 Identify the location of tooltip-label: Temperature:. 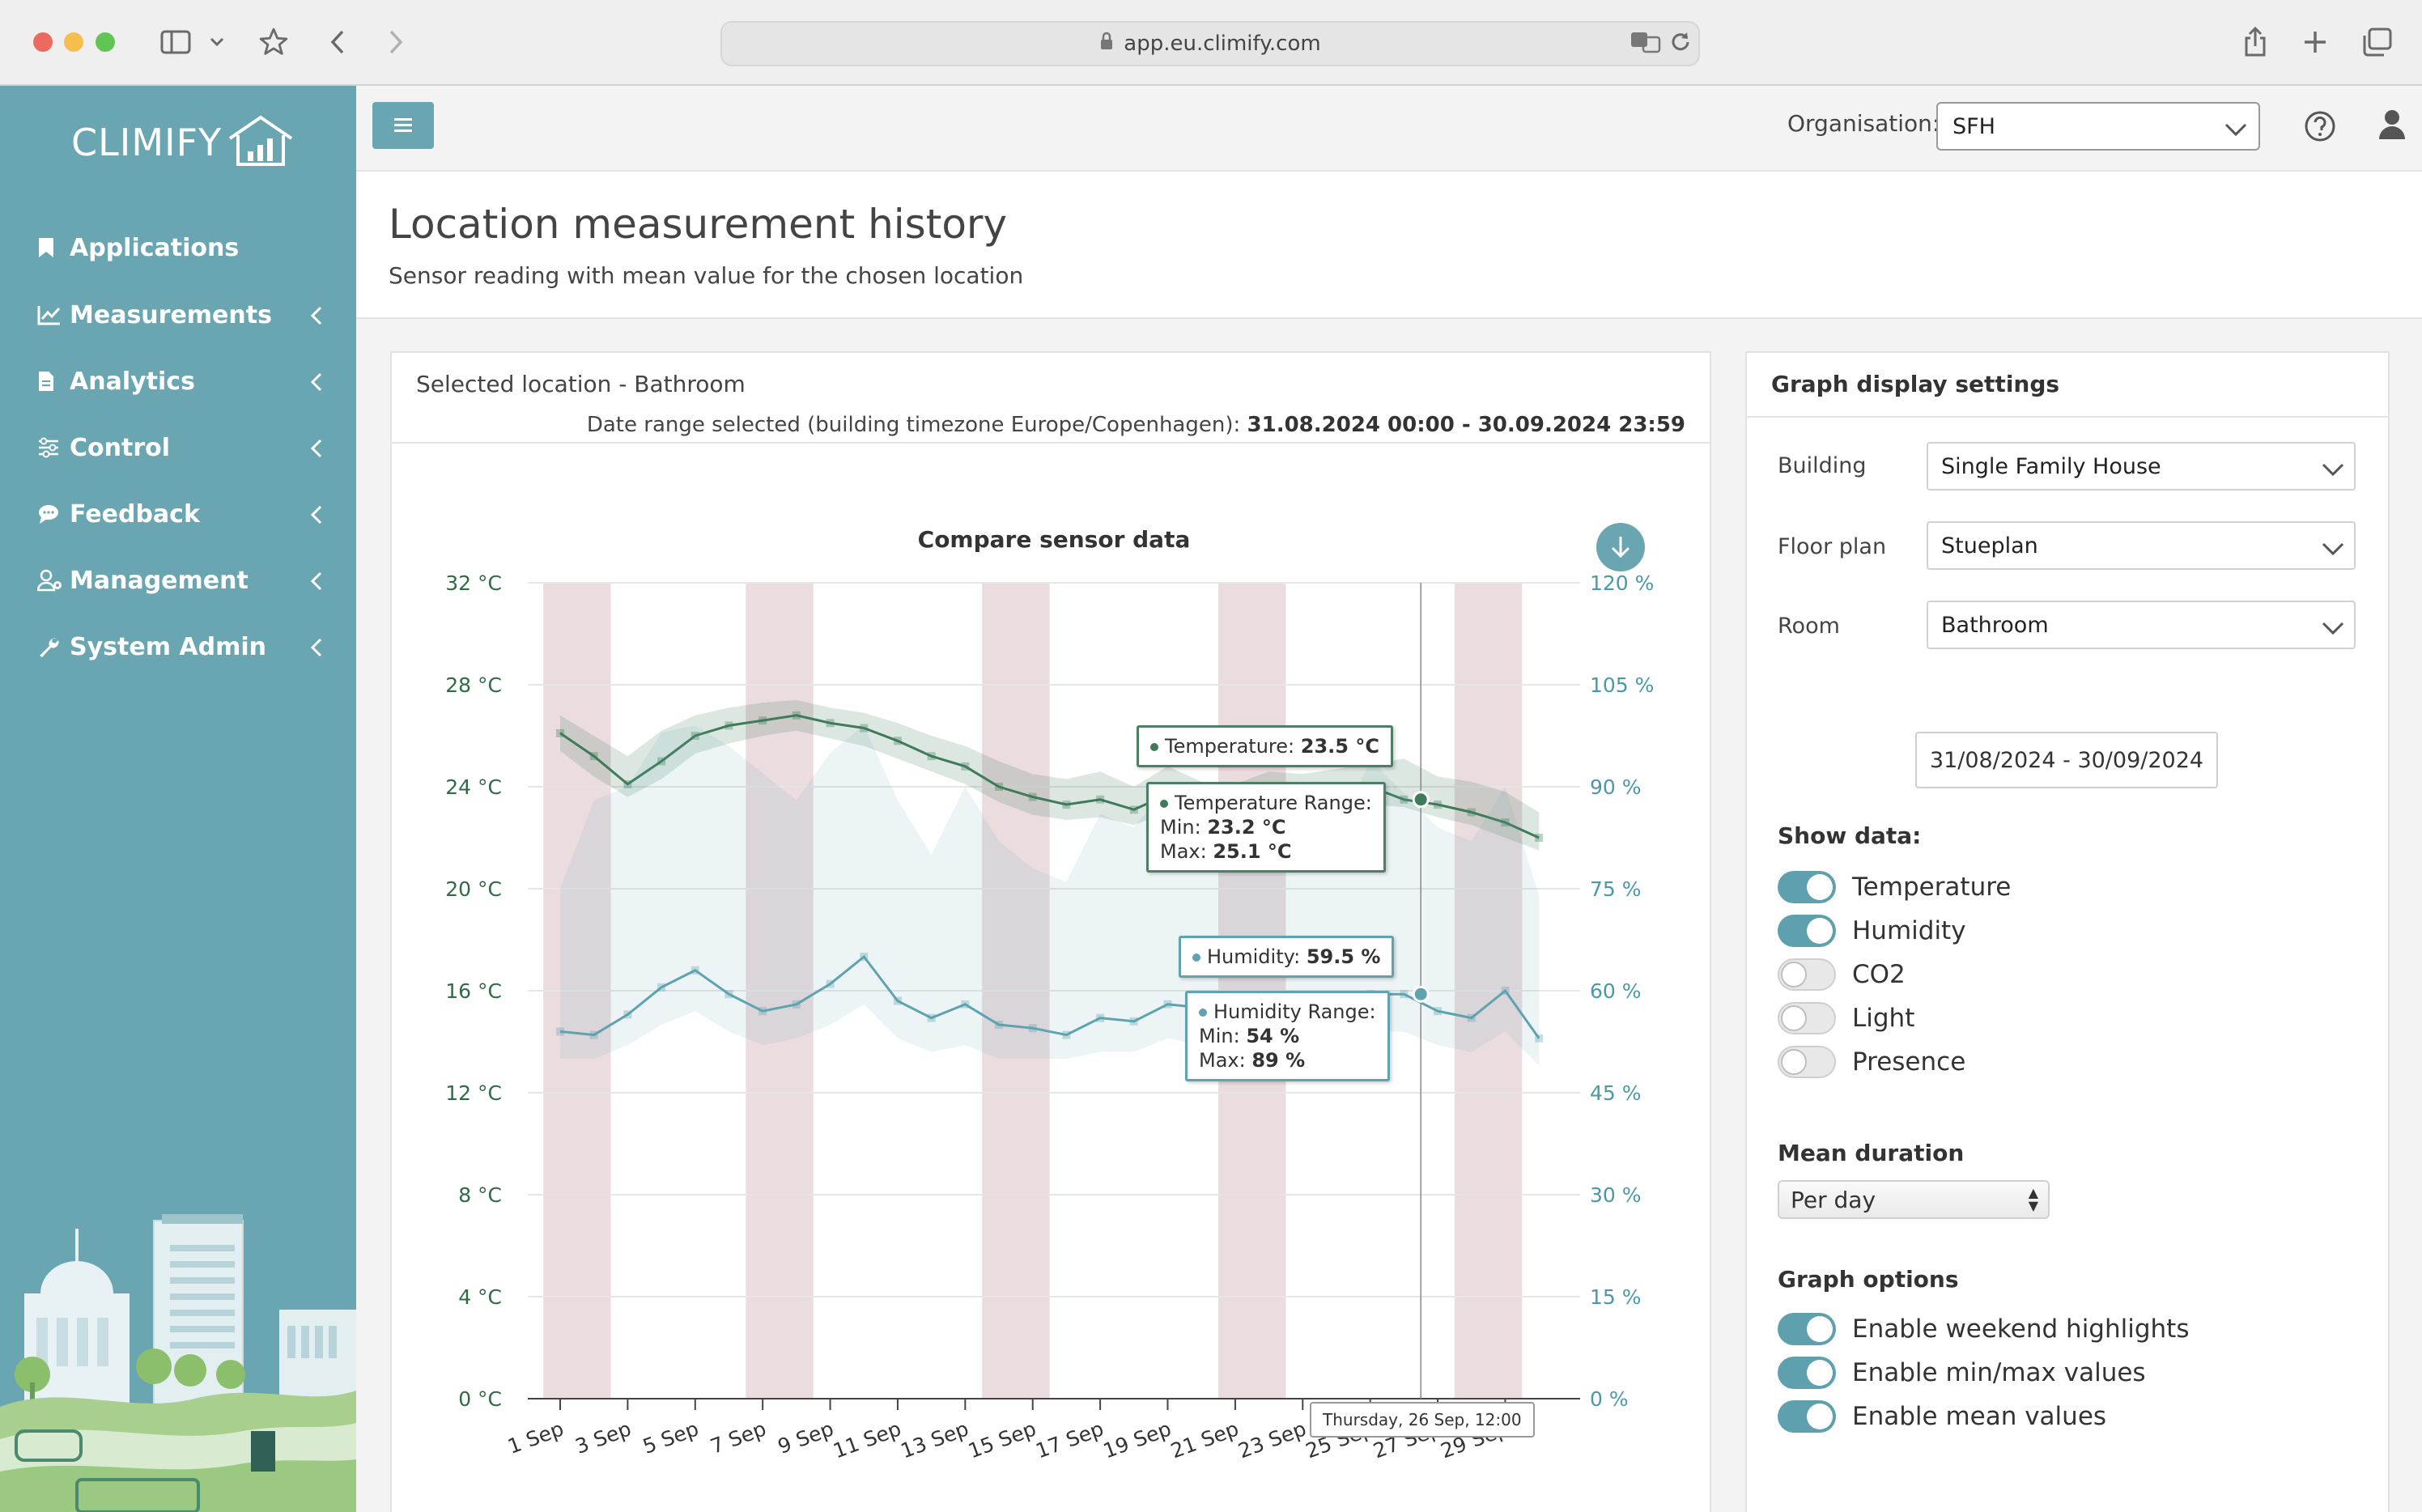
(1230, 746).